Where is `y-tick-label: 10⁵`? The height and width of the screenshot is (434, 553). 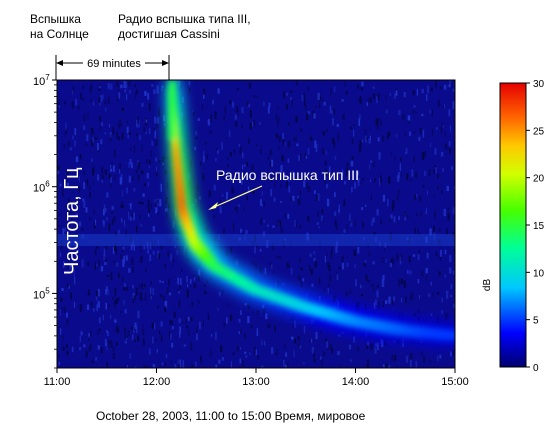
y-tick-label: 10⁵ is located at coordinates (41, 293).